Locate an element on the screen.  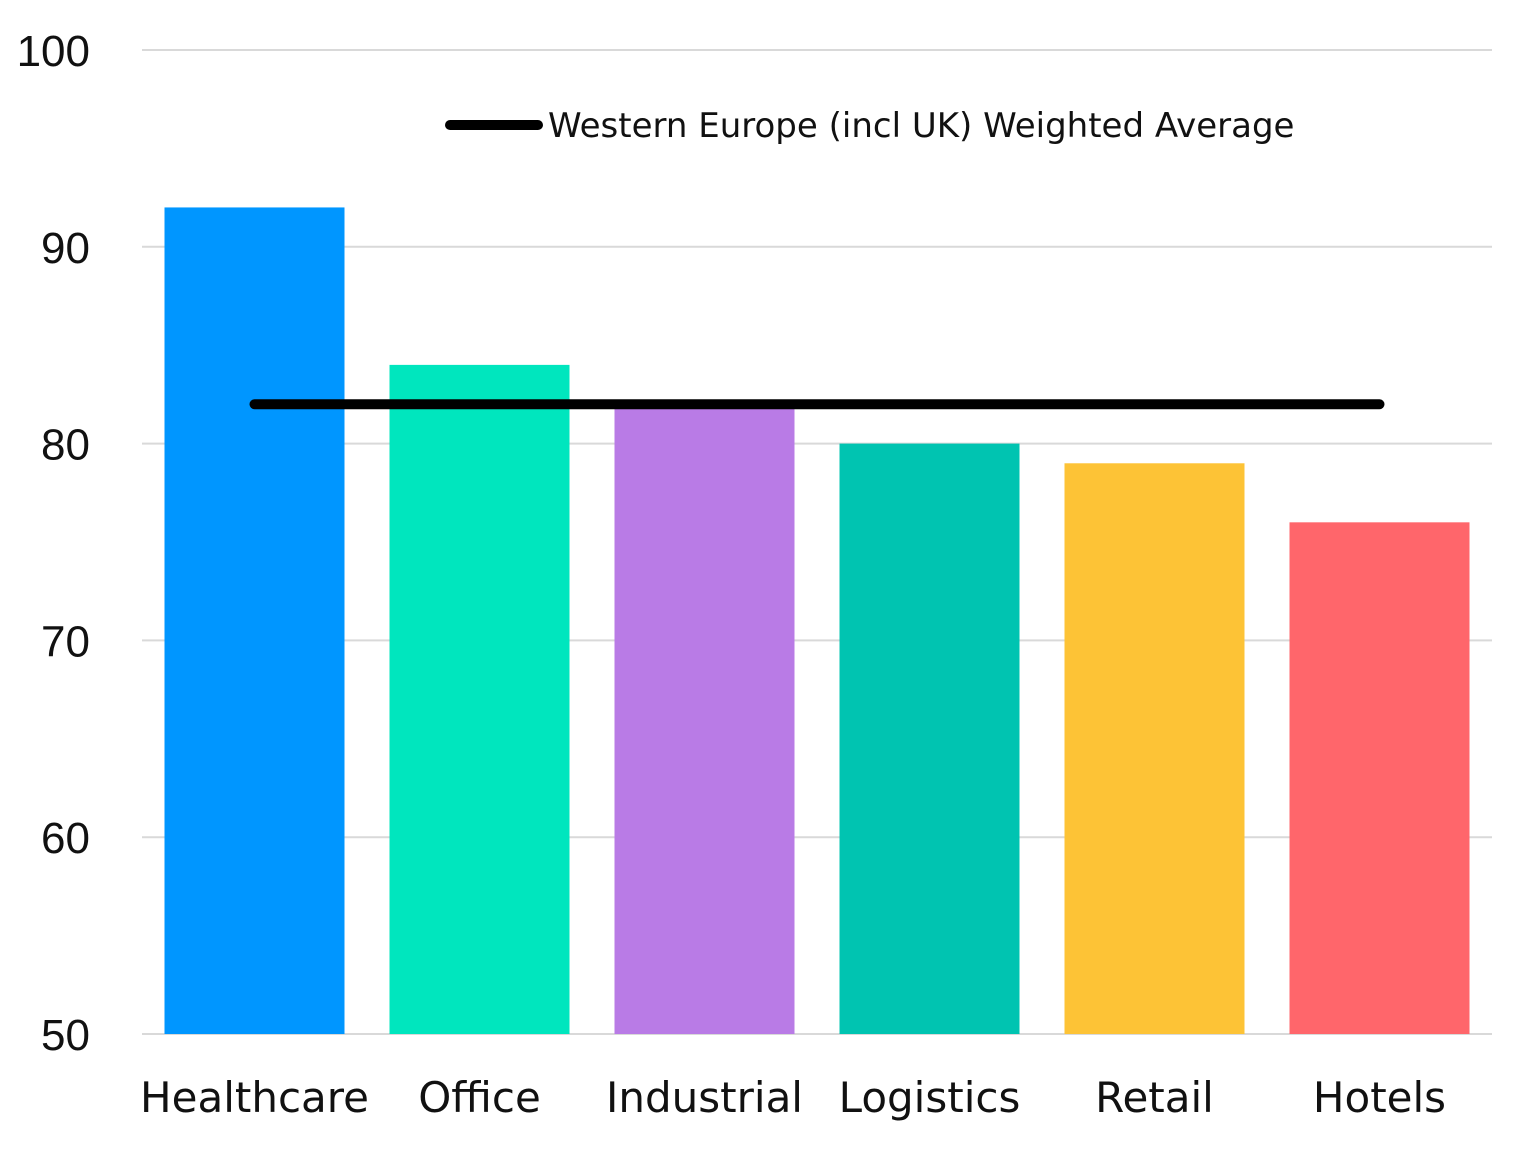
y-tick-label: 80 is located at coordinates (65, 445).